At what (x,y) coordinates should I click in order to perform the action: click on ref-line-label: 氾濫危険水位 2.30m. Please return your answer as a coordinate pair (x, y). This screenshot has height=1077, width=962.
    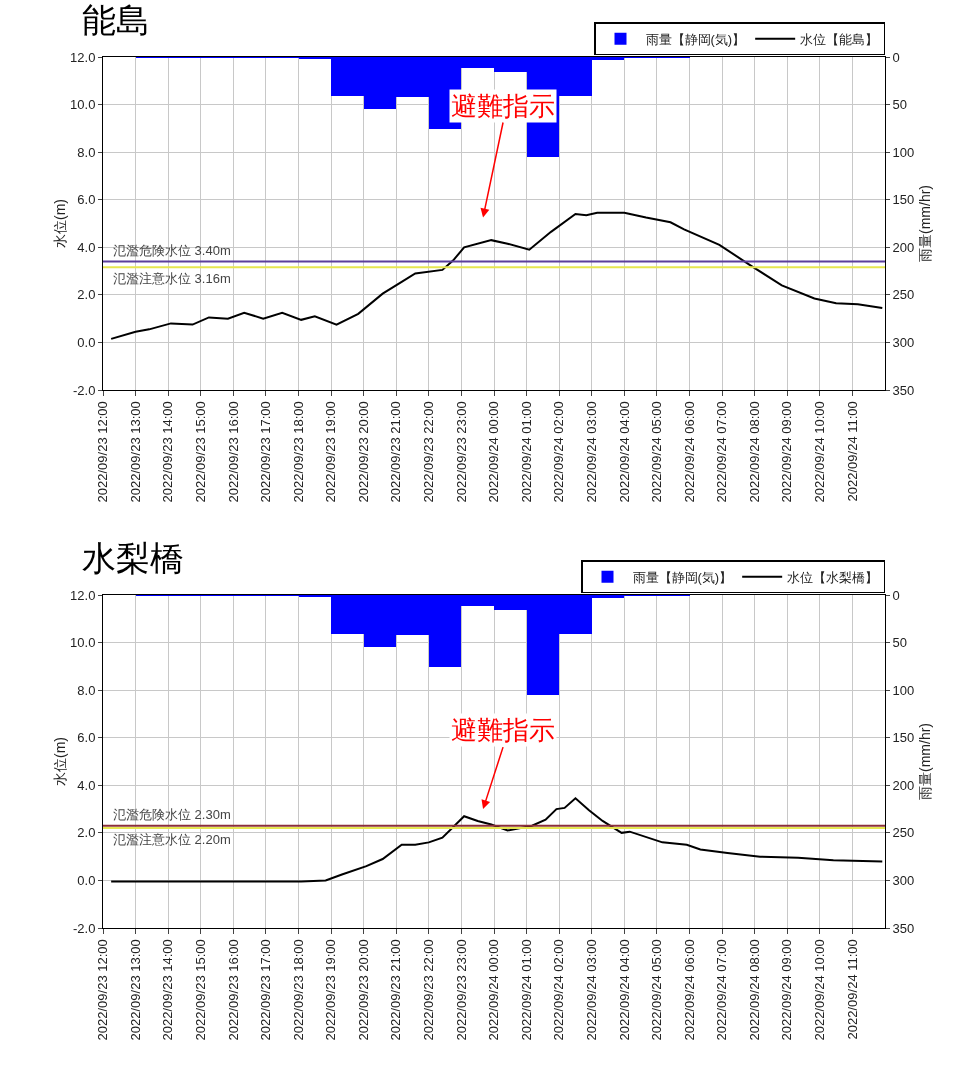
    Looking at the image, I should click on (172, 814).